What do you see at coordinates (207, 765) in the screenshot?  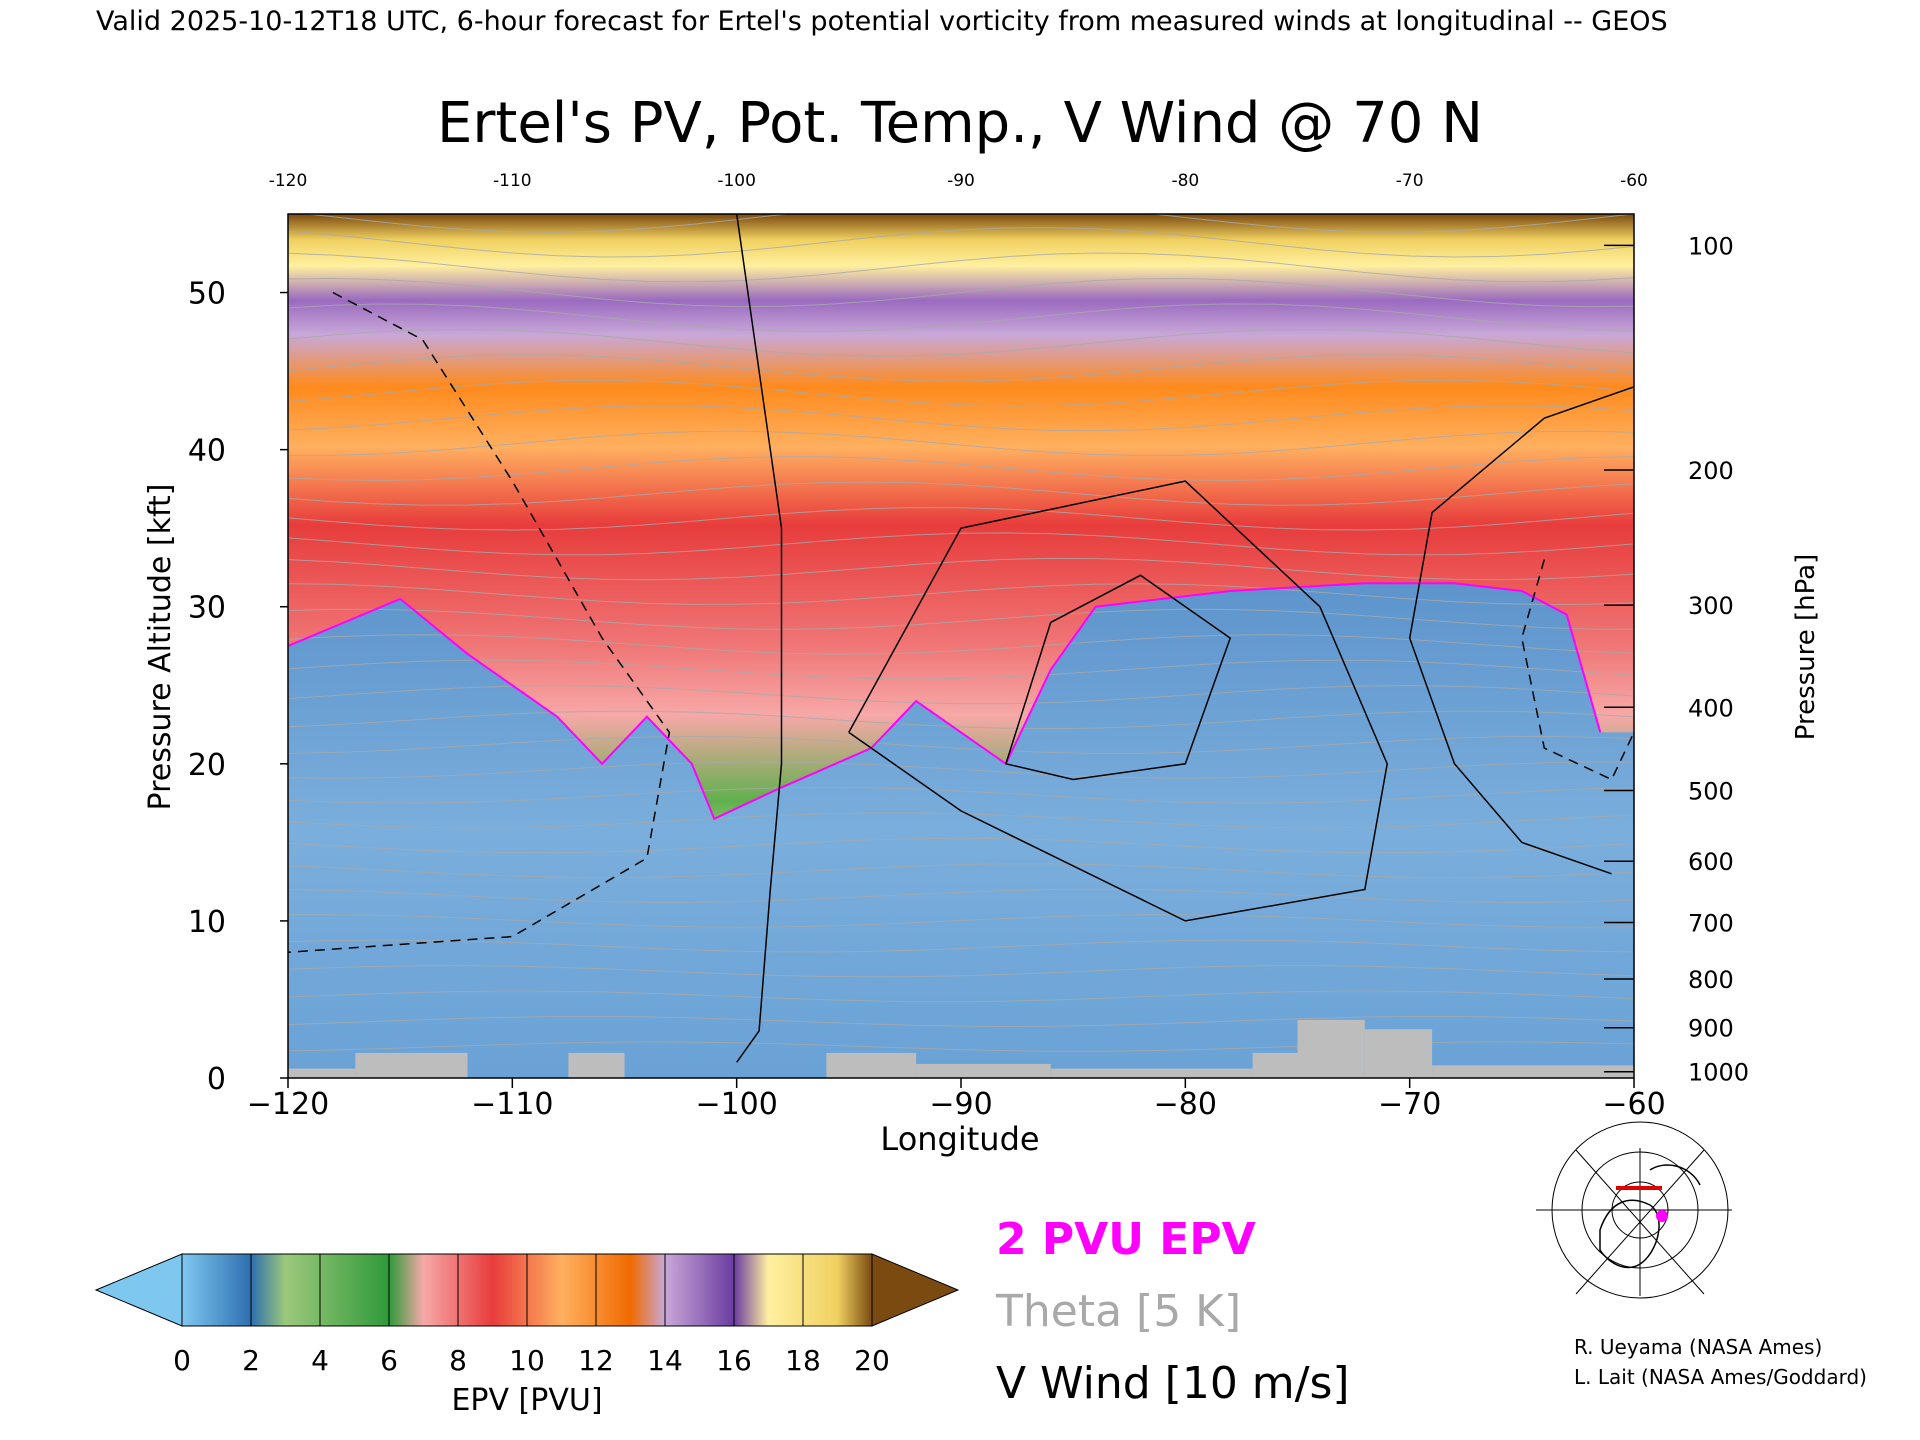 I see `y-tick-label: 20` at bounding box center [207, 765].